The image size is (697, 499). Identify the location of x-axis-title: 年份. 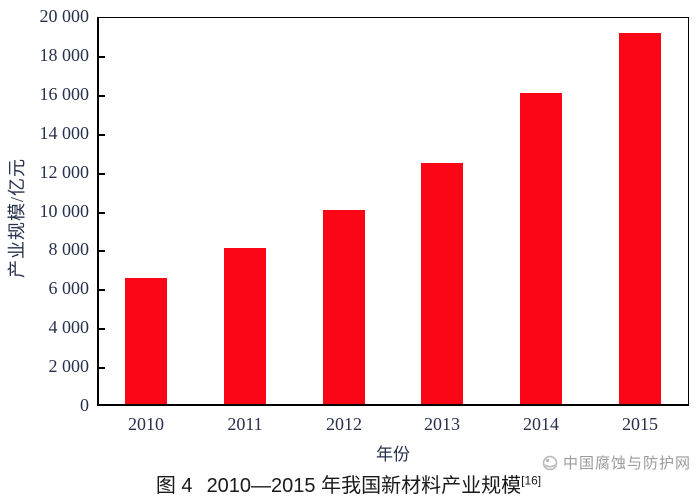
(393, 454).